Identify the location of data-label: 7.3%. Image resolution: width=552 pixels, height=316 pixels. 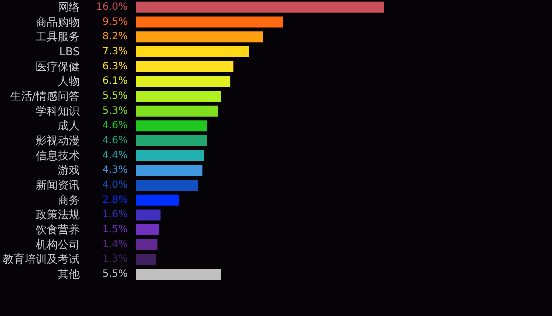
(115, 52).